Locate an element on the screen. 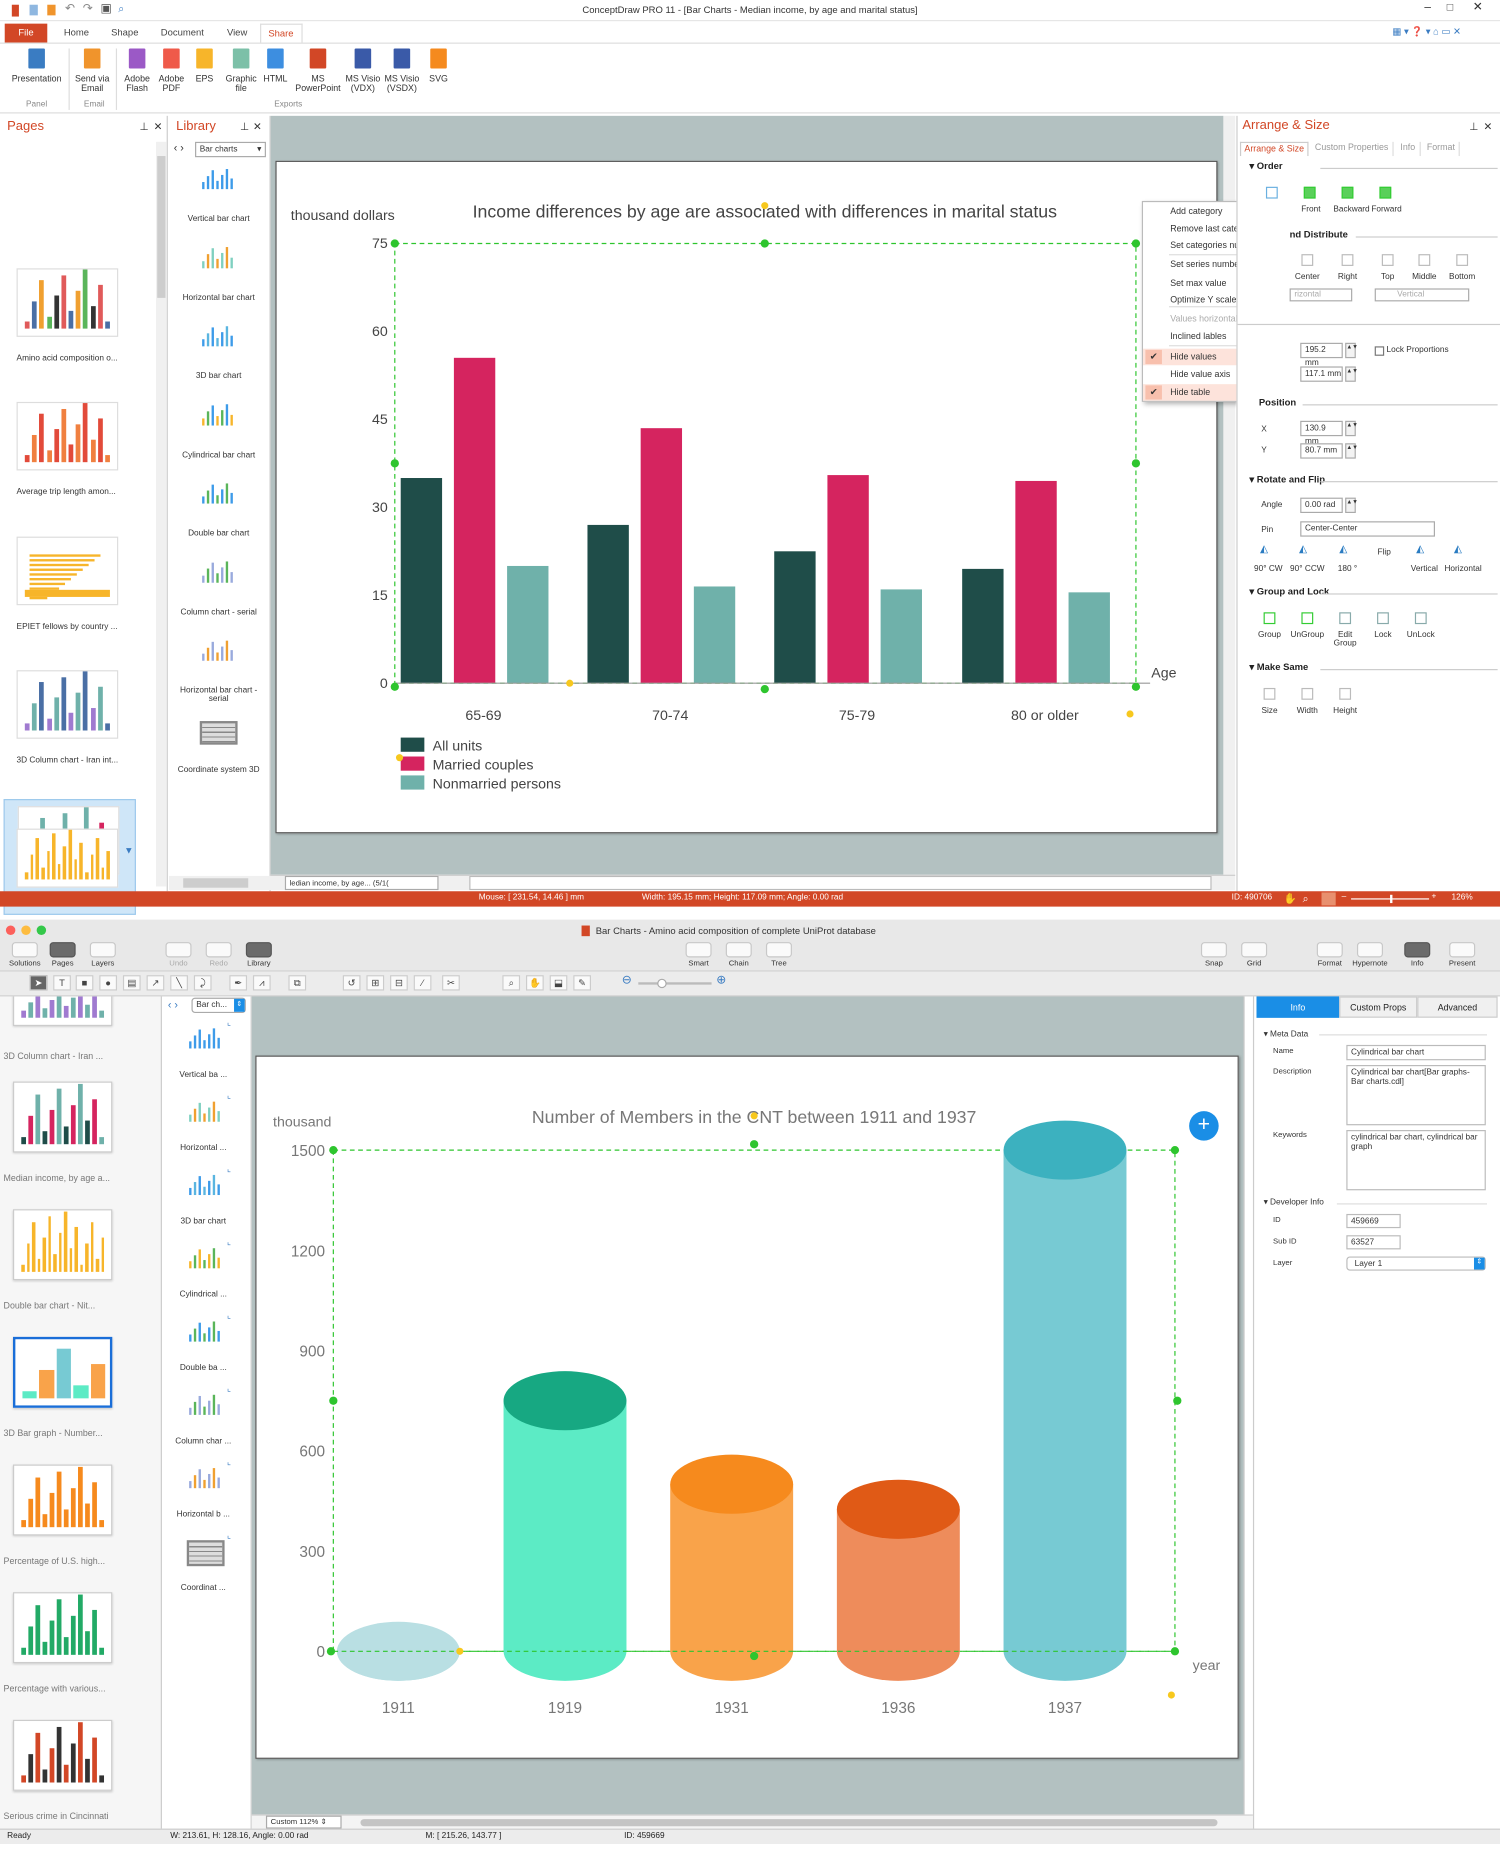 This screenshot has height=1853, width=1500. drawing-tool-icon: ⧉ is located at coordinates (297, 983).